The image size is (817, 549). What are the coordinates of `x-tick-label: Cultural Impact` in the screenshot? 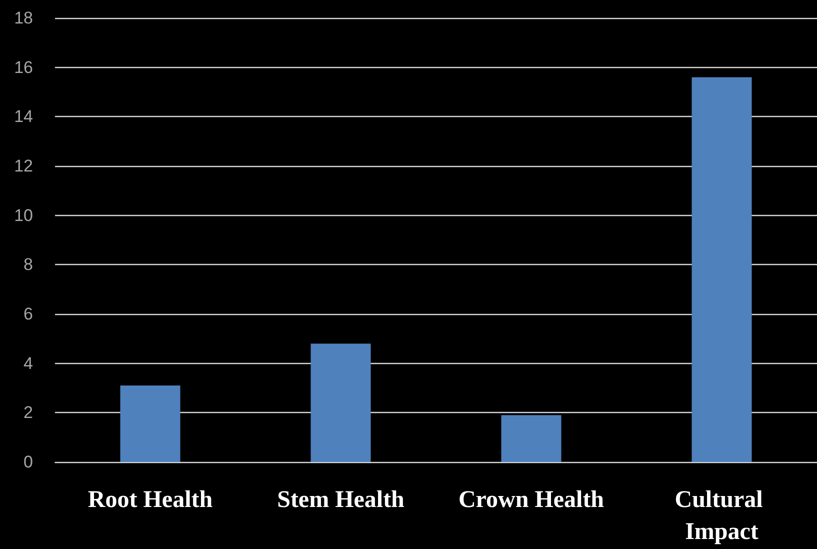 It's located at (721, 516).